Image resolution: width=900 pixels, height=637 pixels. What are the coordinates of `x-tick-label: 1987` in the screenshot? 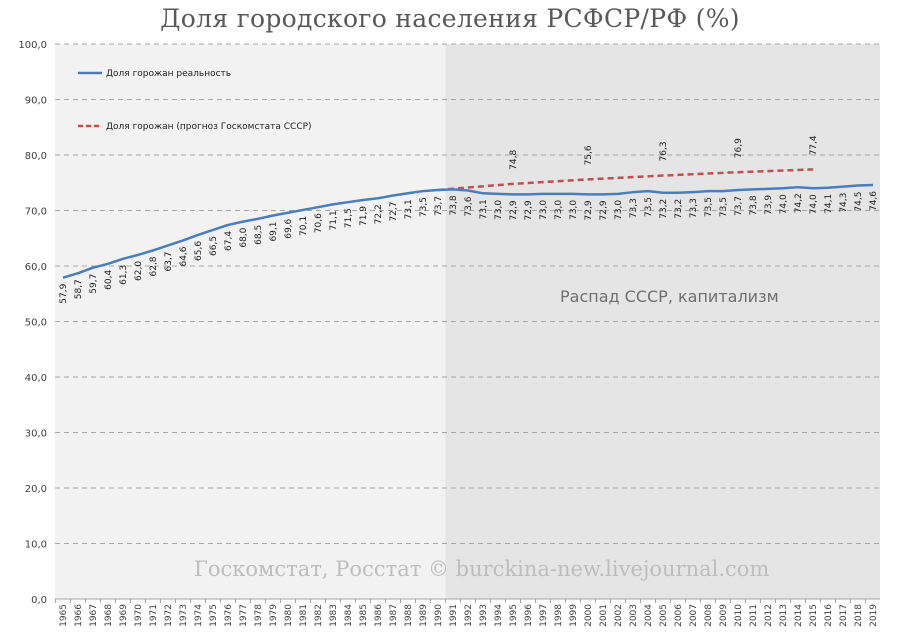 It's located at (394, 615).